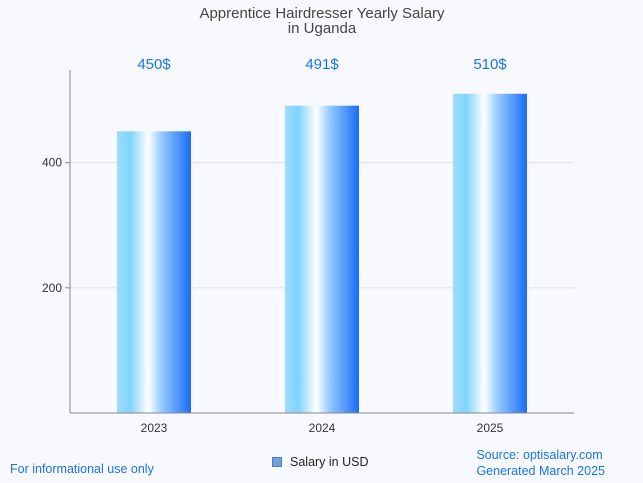 The width and height of the screenshot is (643, 483). Describe the element at coordinates (154, 64) in the screenshot. I see `data-label-2023: 450$` at that location.